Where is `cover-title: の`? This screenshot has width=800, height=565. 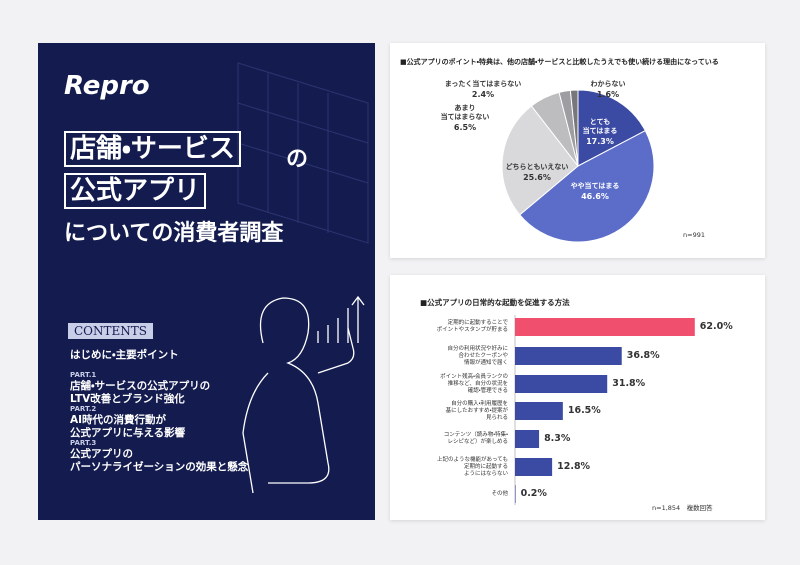 cover-title: の is located at coordinates (297, 159).